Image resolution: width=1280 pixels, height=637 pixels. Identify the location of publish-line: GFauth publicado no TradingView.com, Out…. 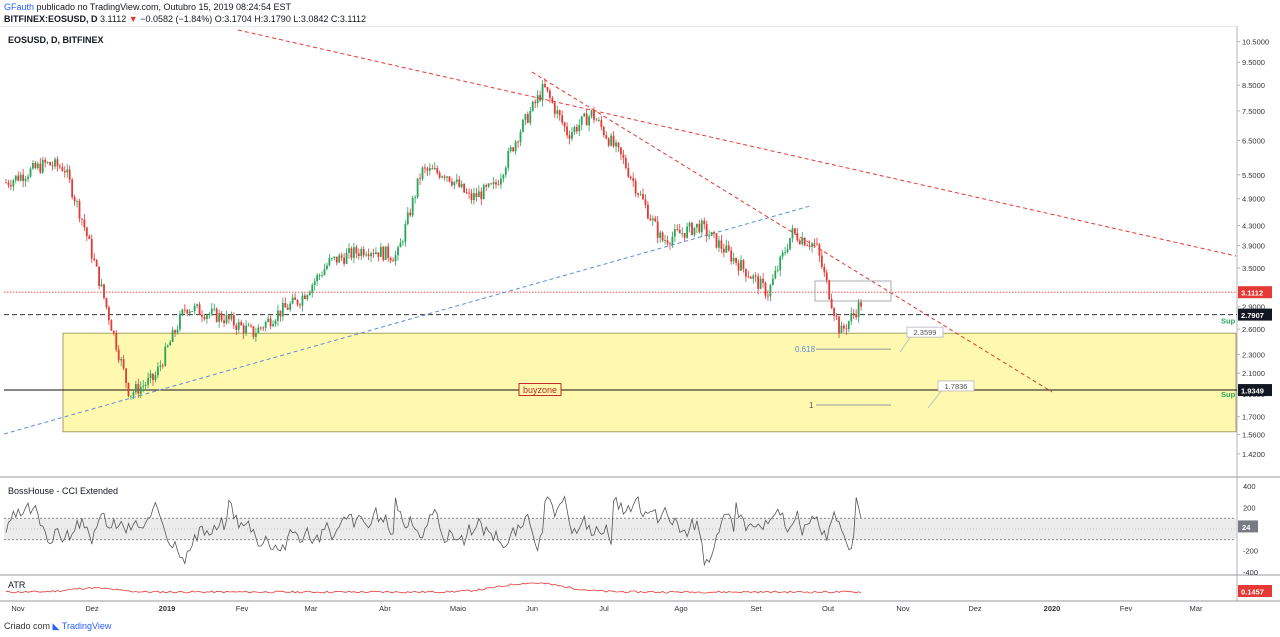
(147, 7).